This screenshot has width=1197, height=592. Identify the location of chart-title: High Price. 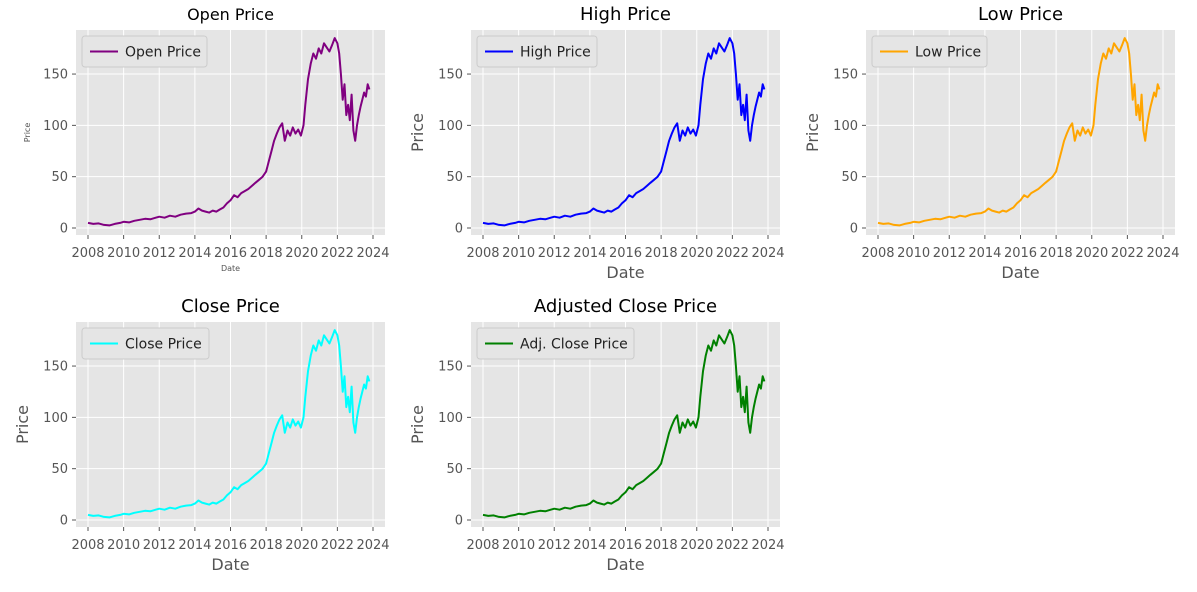
(625, 14).